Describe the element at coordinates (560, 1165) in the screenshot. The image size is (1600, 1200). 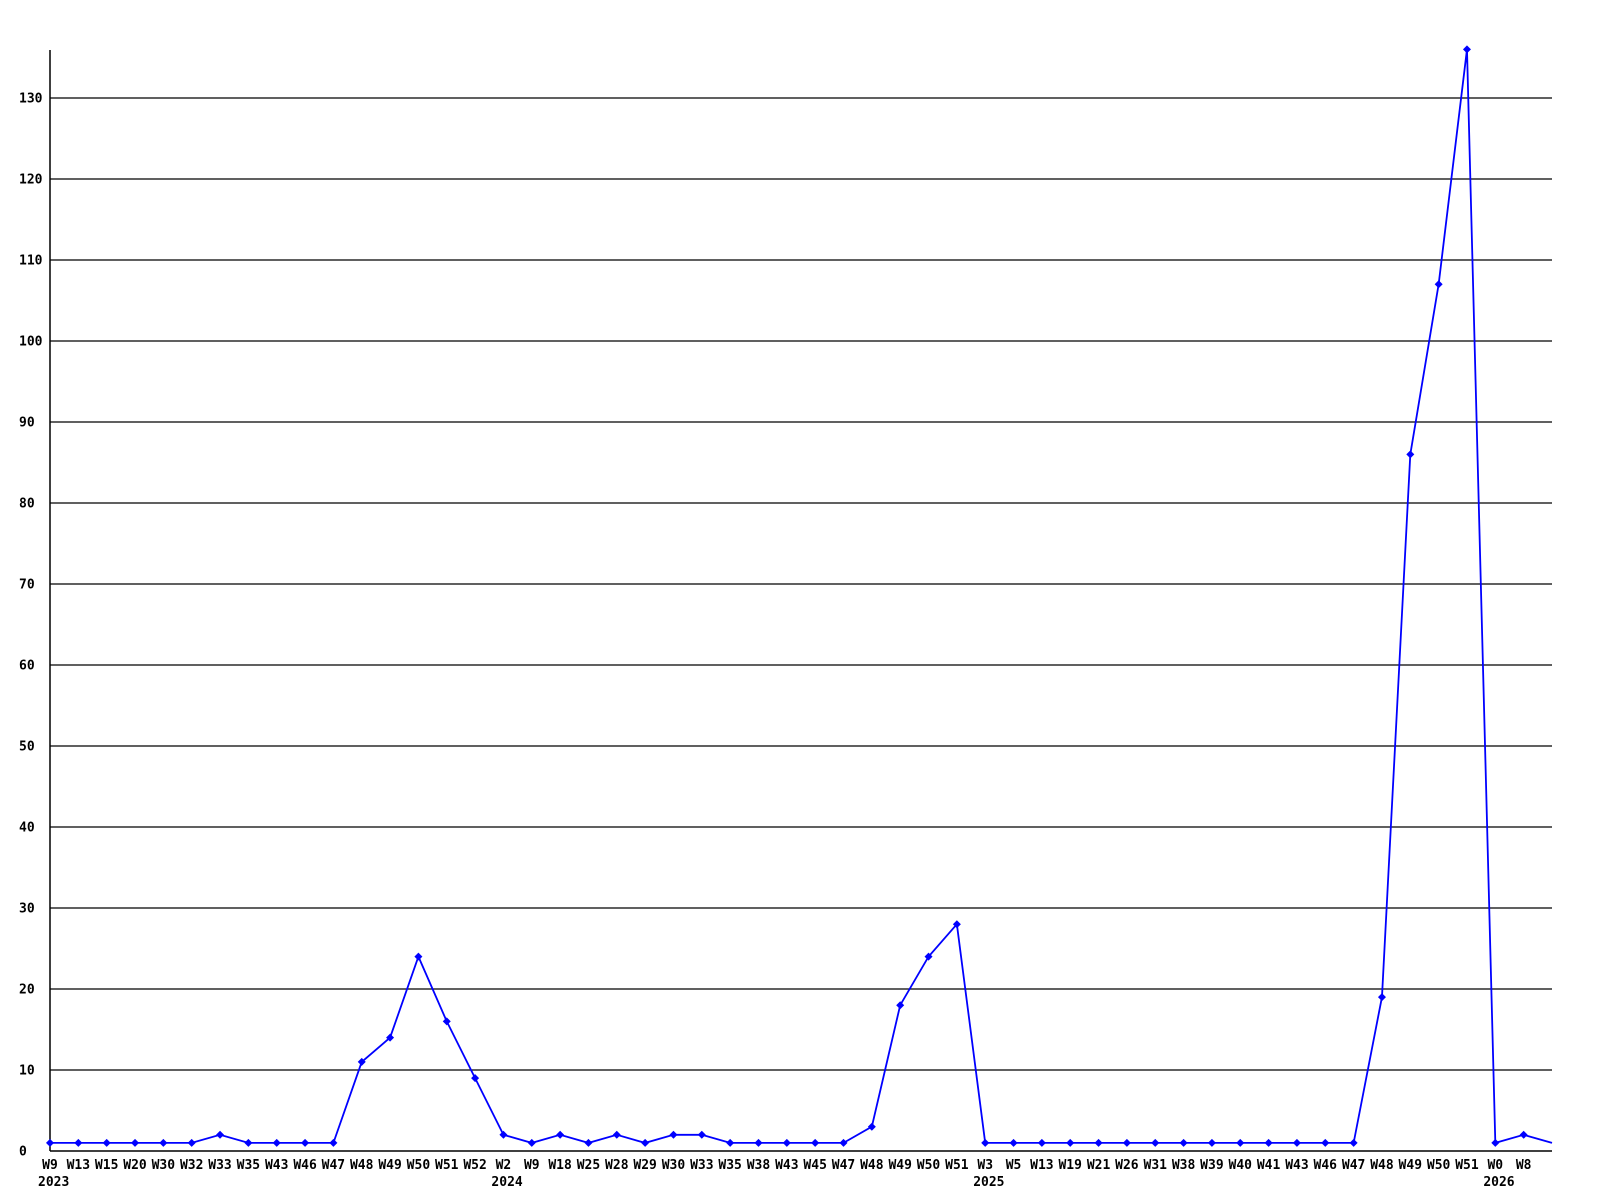
I see `x-tick-label: W18` at that location.